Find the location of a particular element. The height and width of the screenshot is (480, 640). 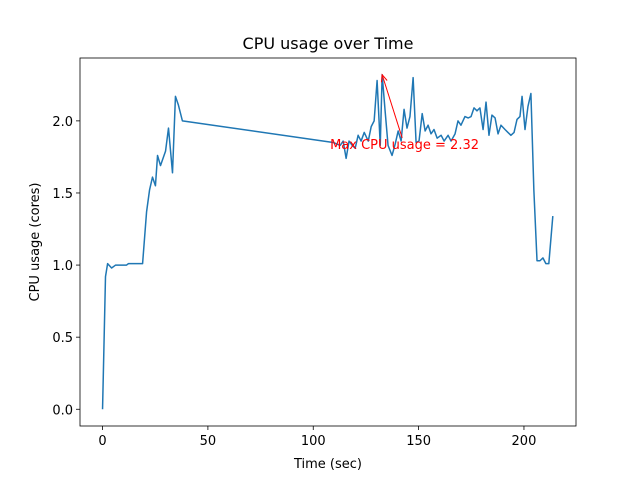

chart-title: CPU usage over Time is located at coordinates (328, 43).